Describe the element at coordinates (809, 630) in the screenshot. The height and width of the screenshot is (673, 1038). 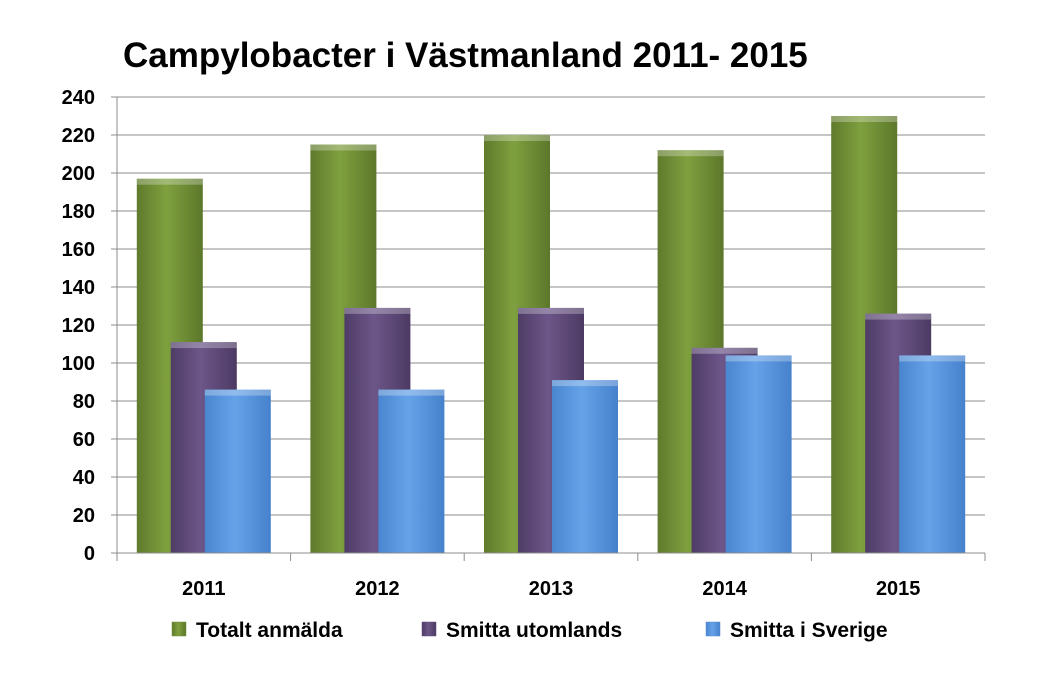
I see `legend-label: Smitta i Sverige` at that location.